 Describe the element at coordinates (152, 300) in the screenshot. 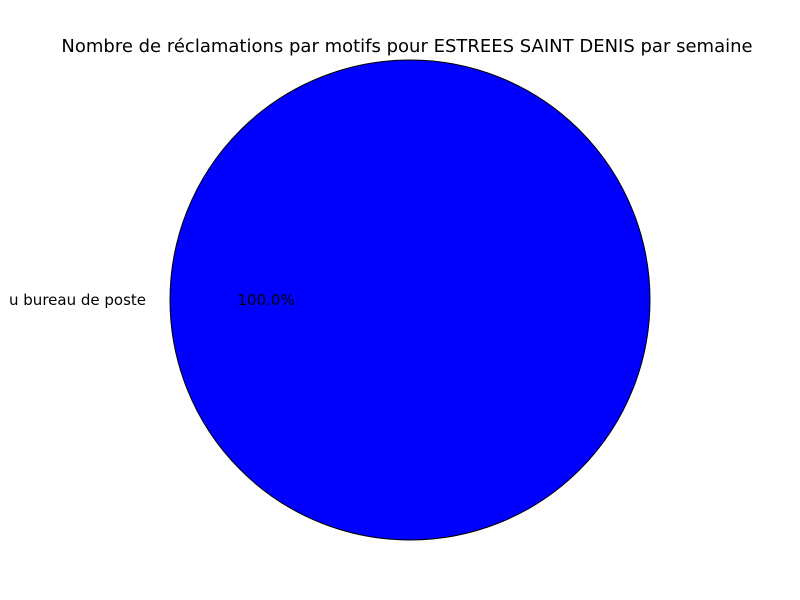

I see `pie-labels: u bureau de poste 100.0%` at that location.